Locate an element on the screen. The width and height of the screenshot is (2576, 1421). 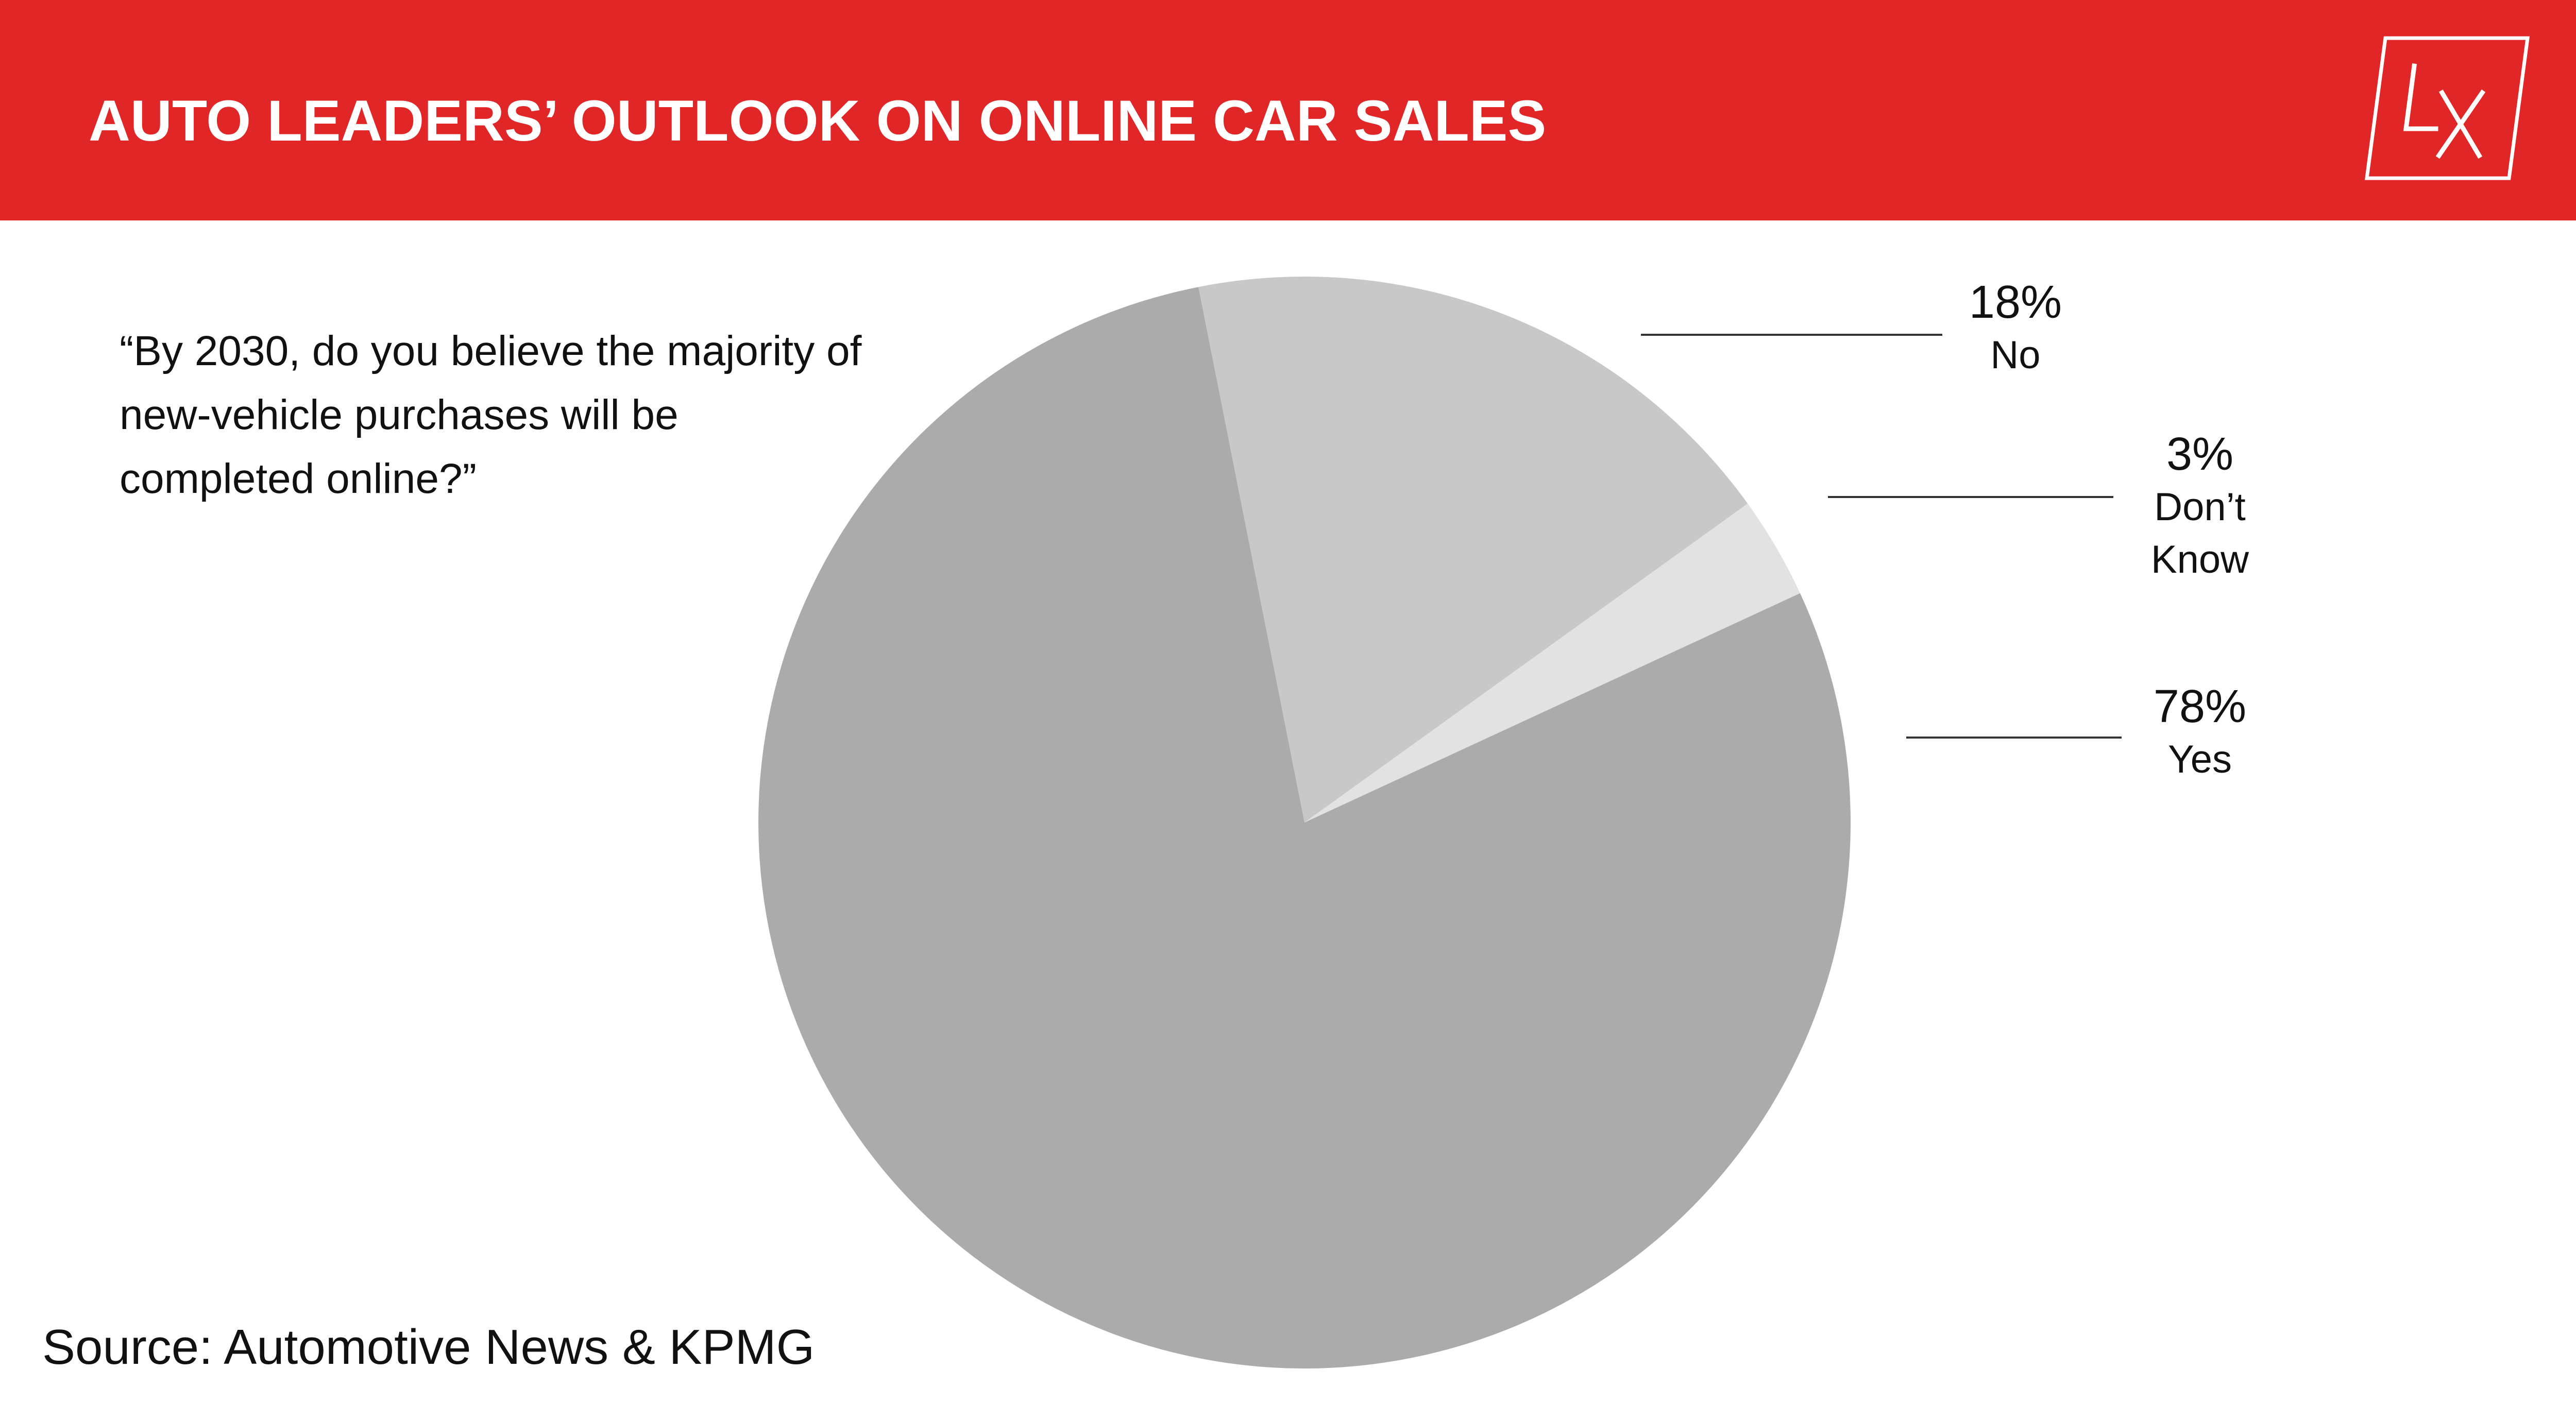
slice-name-dont-know: Don’t Know is located at coordinates (2199, 533).